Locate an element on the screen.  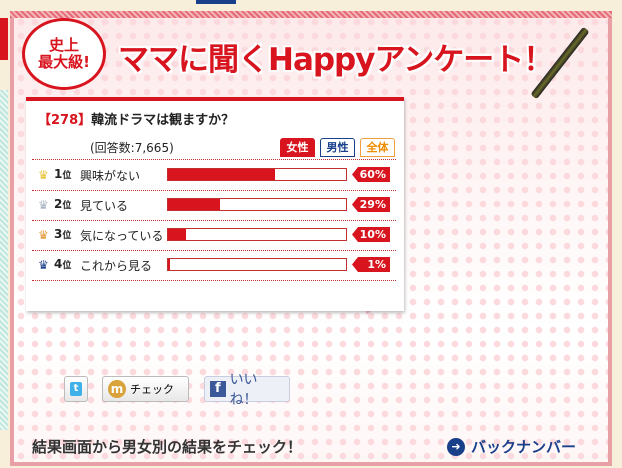
answer-label: 見ている is located at coordinates (104, 206).